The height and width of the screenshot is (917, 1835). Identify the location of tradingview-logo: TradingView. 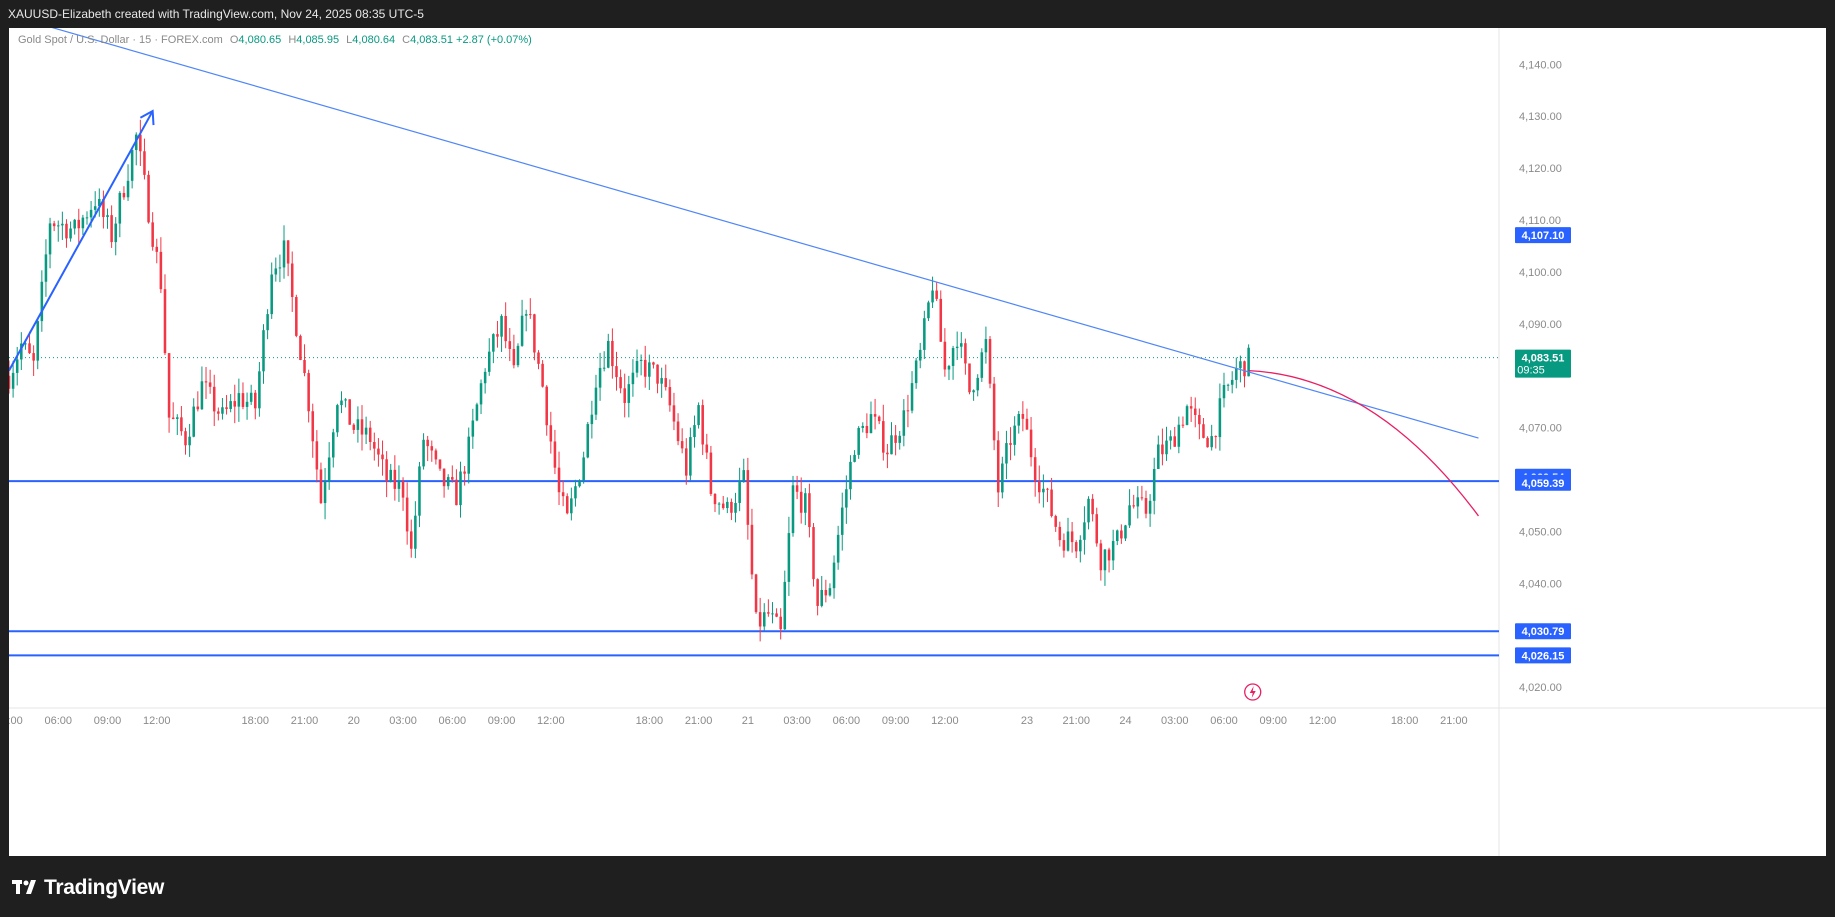
(88, 888).